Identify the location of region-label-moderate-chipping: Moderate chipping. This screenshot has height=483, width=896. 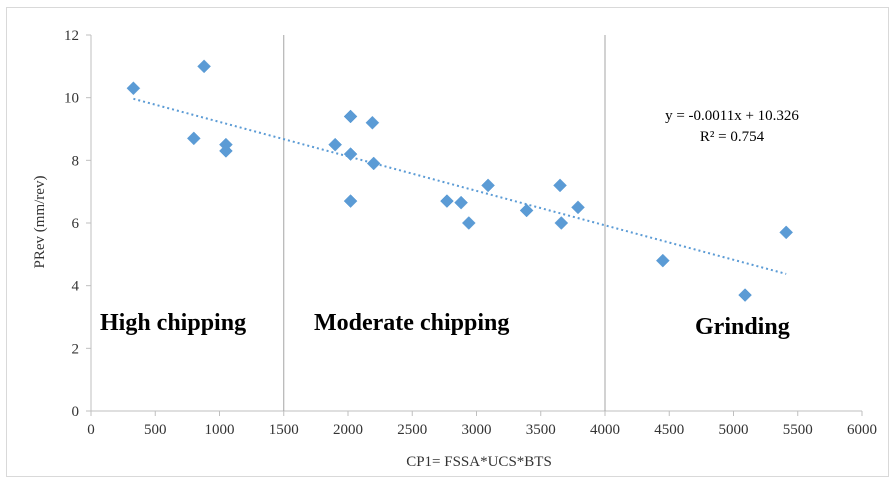
(411, 323).